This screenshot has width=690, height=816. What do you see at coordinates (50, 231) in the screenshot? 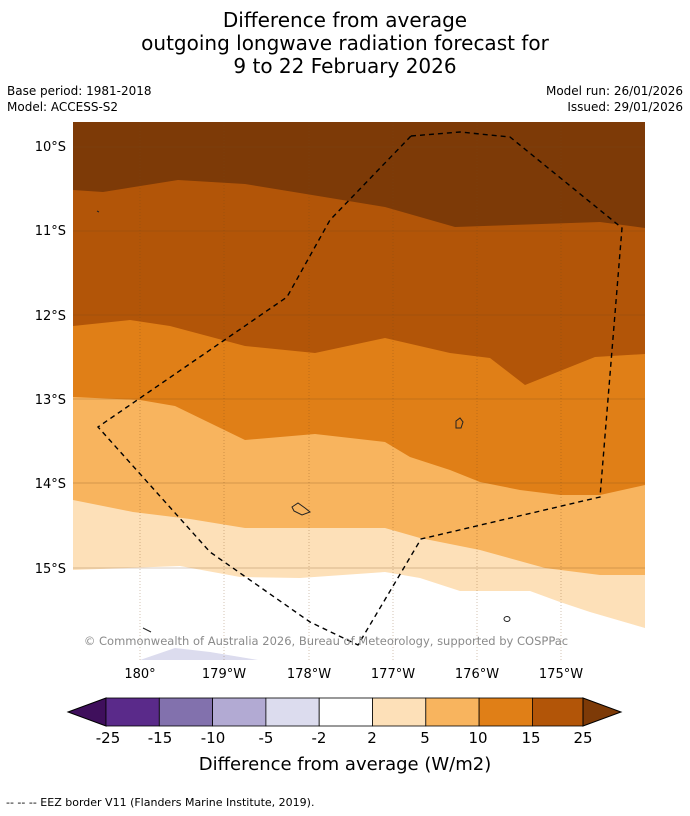
I see `lat-label: 11°S` at bounding box center [50, 231].